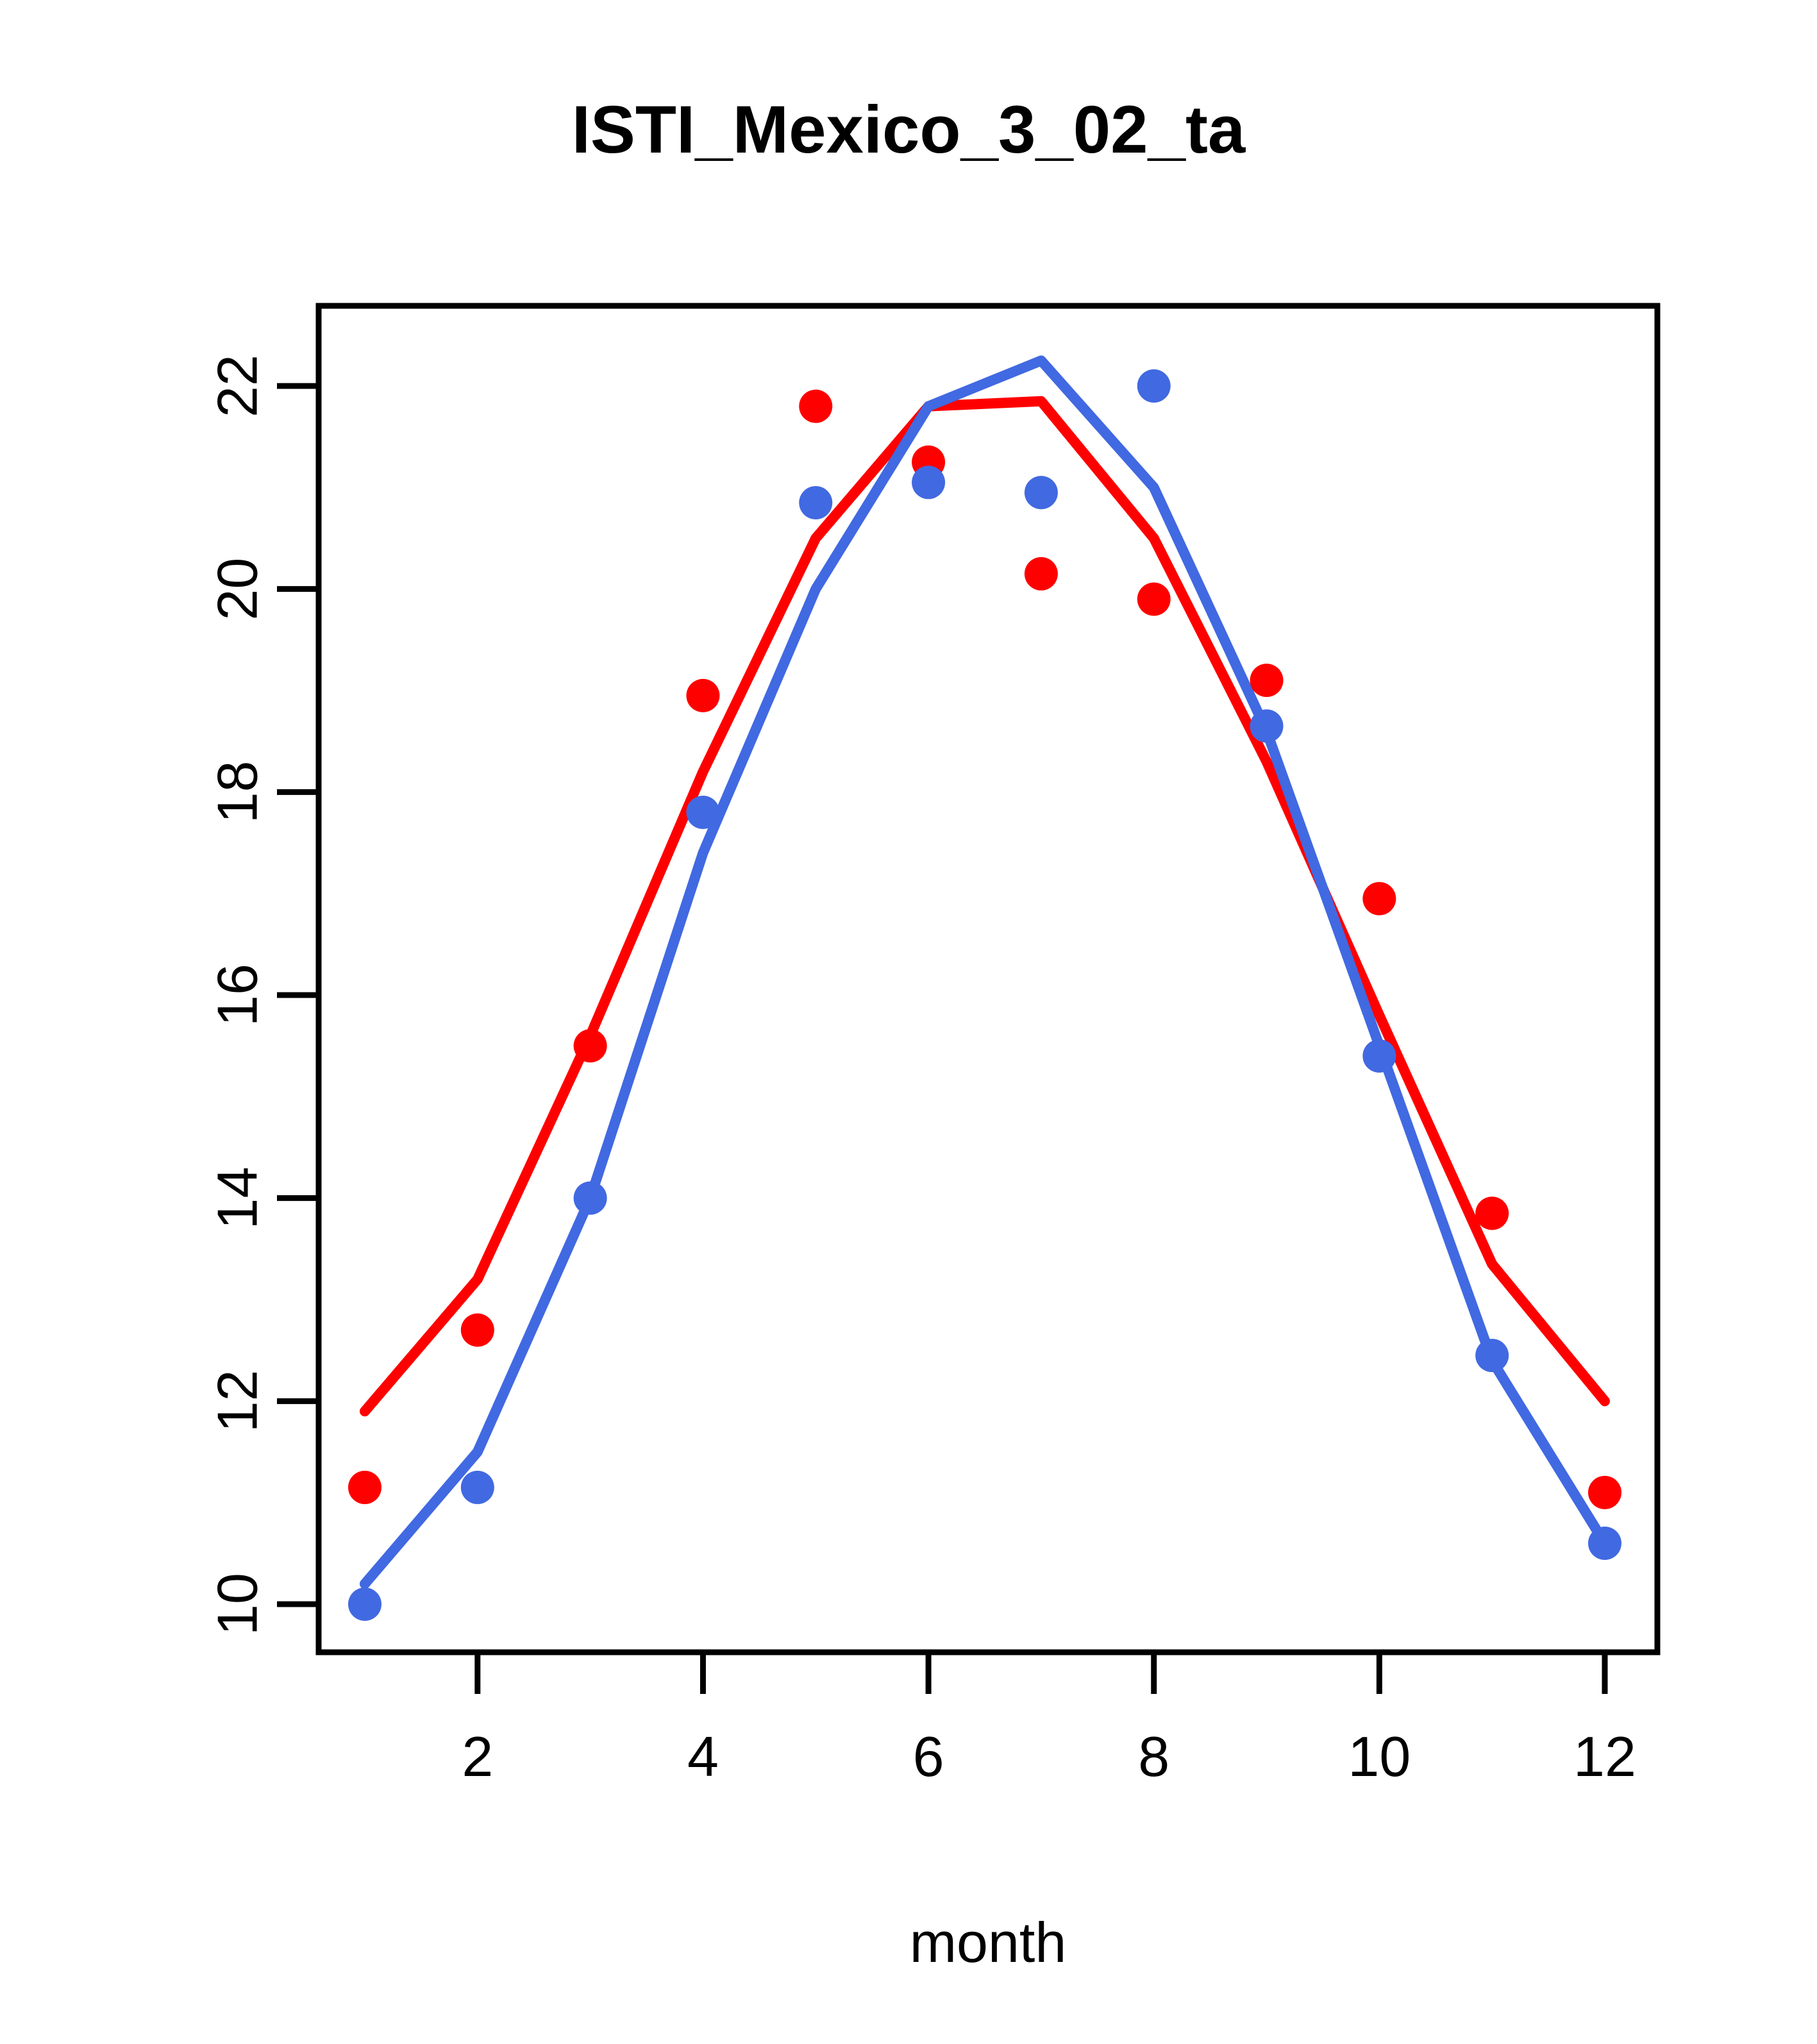  I want to click on x-axis-label: month, so click(988, 1942).